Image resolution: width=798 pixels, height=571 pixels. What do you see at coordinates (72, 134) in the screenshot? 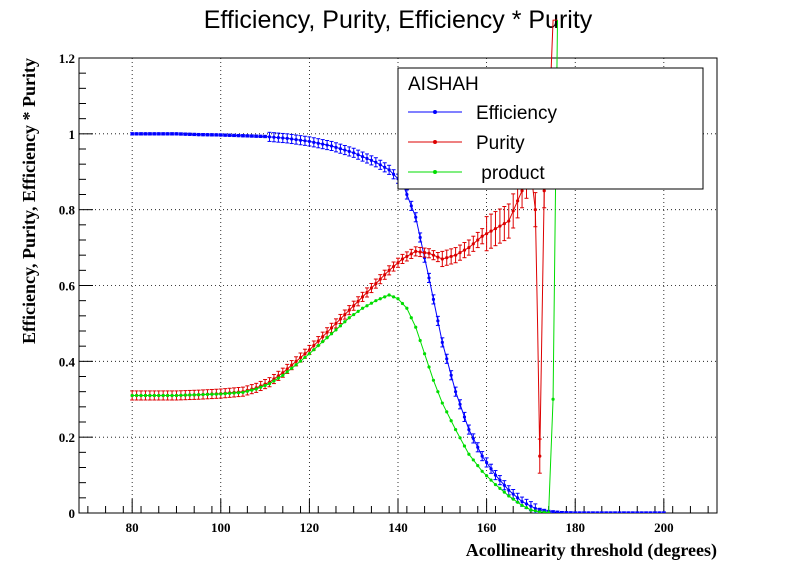
I see `y-tick-label: 1` at bounding box center [72, 134].